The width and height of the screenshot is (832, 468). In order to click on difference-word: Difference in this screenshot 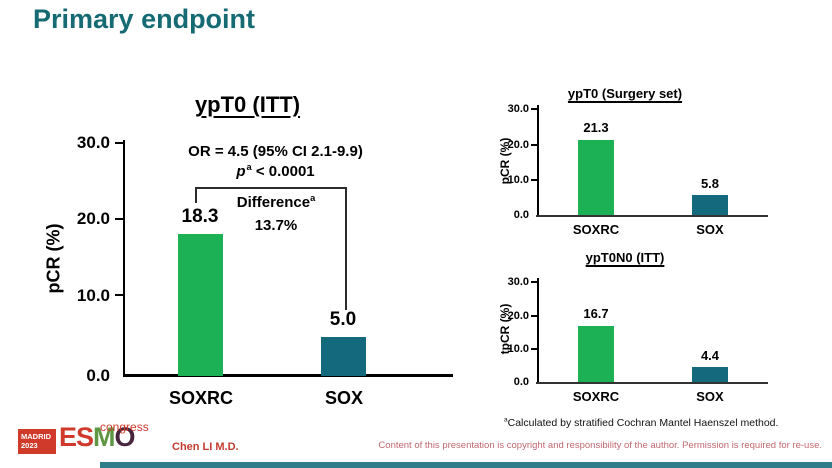, I will do `click(273, 202)`.